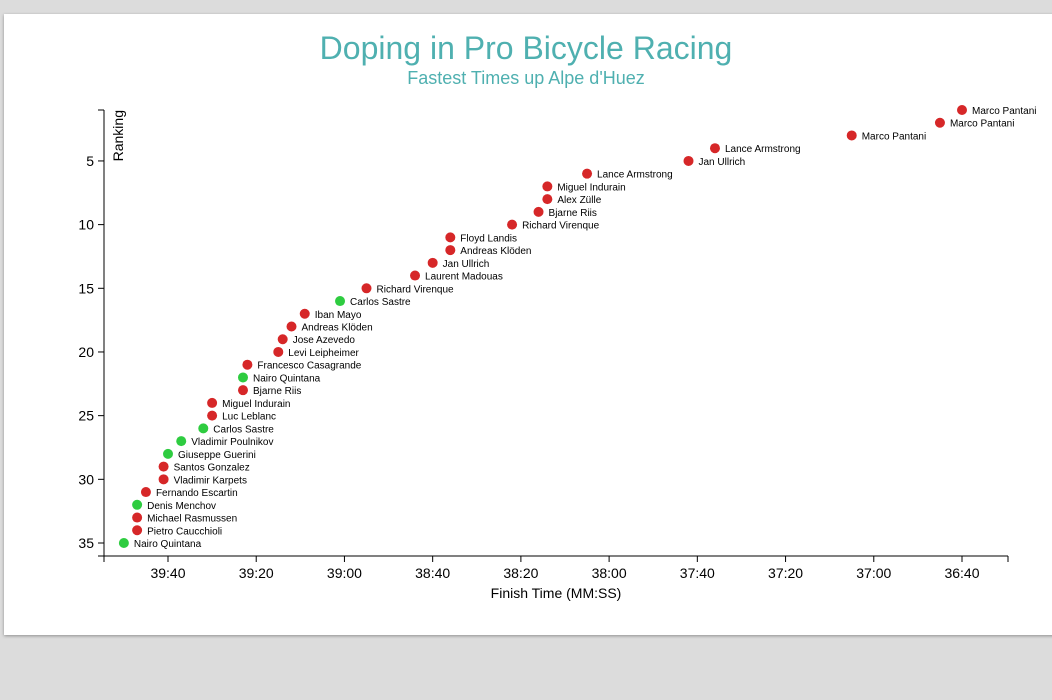 Image resolution: width=1052 pixels, height=700 pixels. What do you see at coordinates (192, 519) in the screenshot?
I see `data-point-label: Michael Rasmussen` at bounding box center [192, 519].